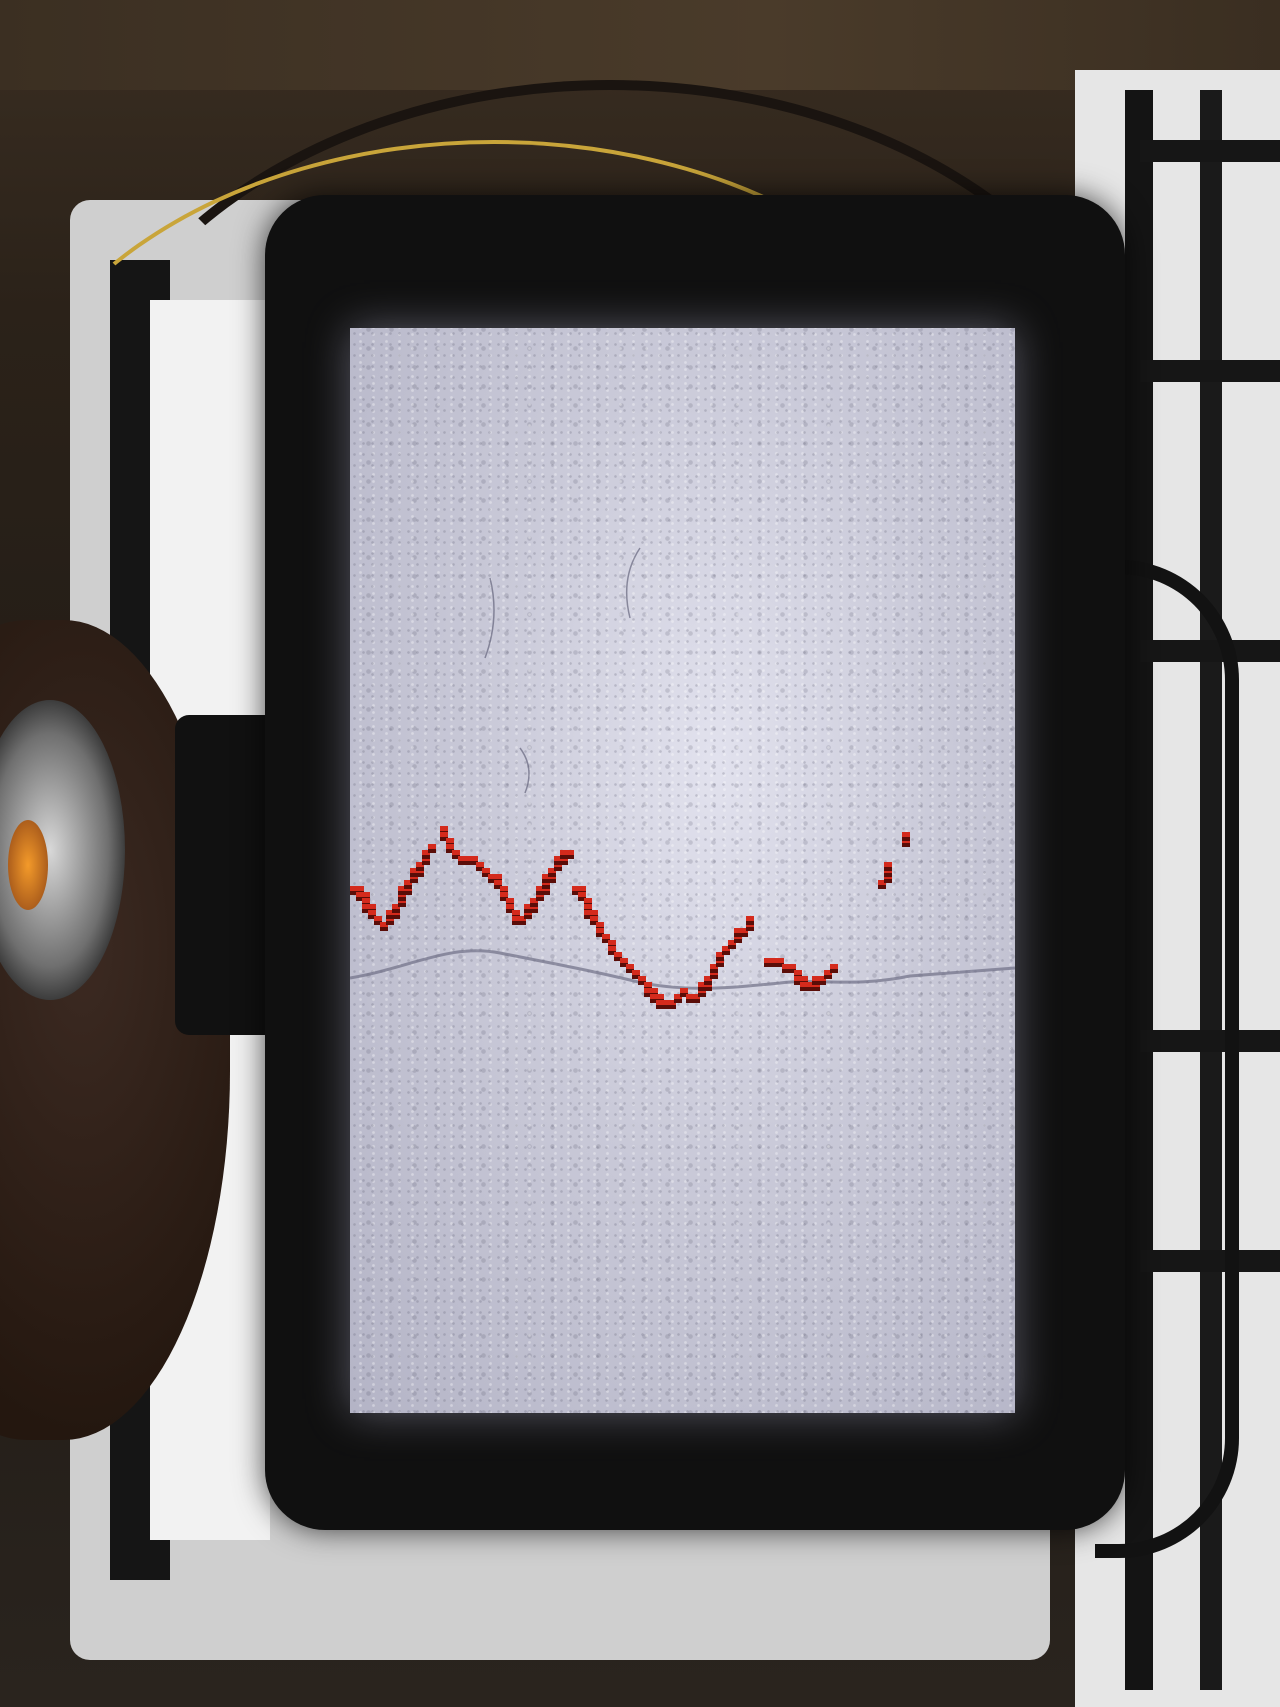 The height and width of the screenshot is (1707, 1280). Describe the element at coordinates (28, 865) in the screenshot. I see `light-indicator-icon` at that location.